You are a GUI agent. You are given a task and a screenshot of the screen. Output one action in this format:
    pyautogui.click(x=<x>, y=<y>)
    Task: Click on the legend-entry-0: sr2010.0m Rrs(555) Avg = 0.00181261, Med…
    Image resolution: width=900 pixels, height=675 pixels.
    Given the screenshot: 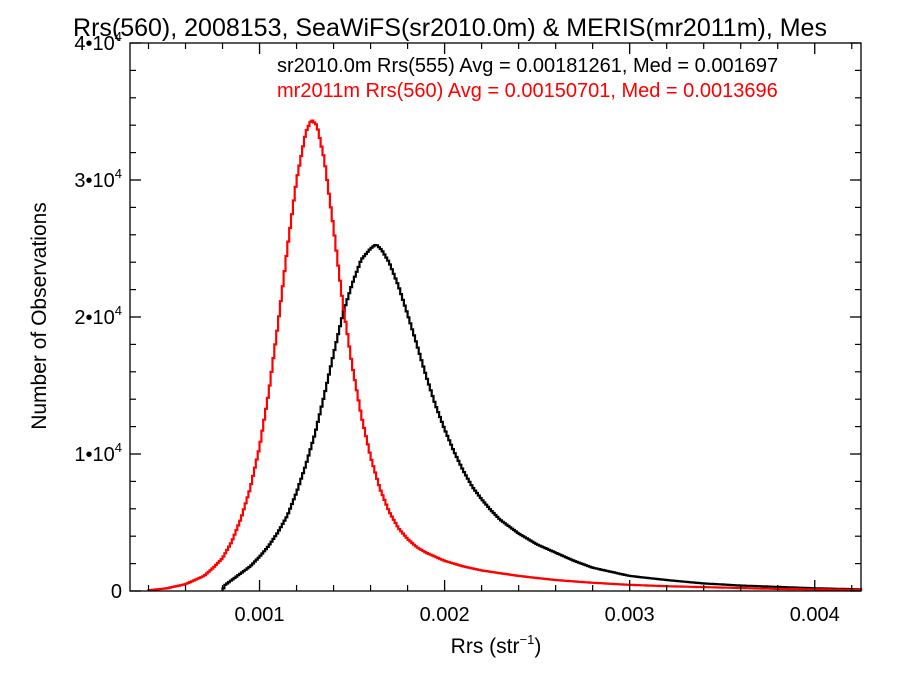 What is the action you would take?
    pyautogui.click(x=527, y=66)
    